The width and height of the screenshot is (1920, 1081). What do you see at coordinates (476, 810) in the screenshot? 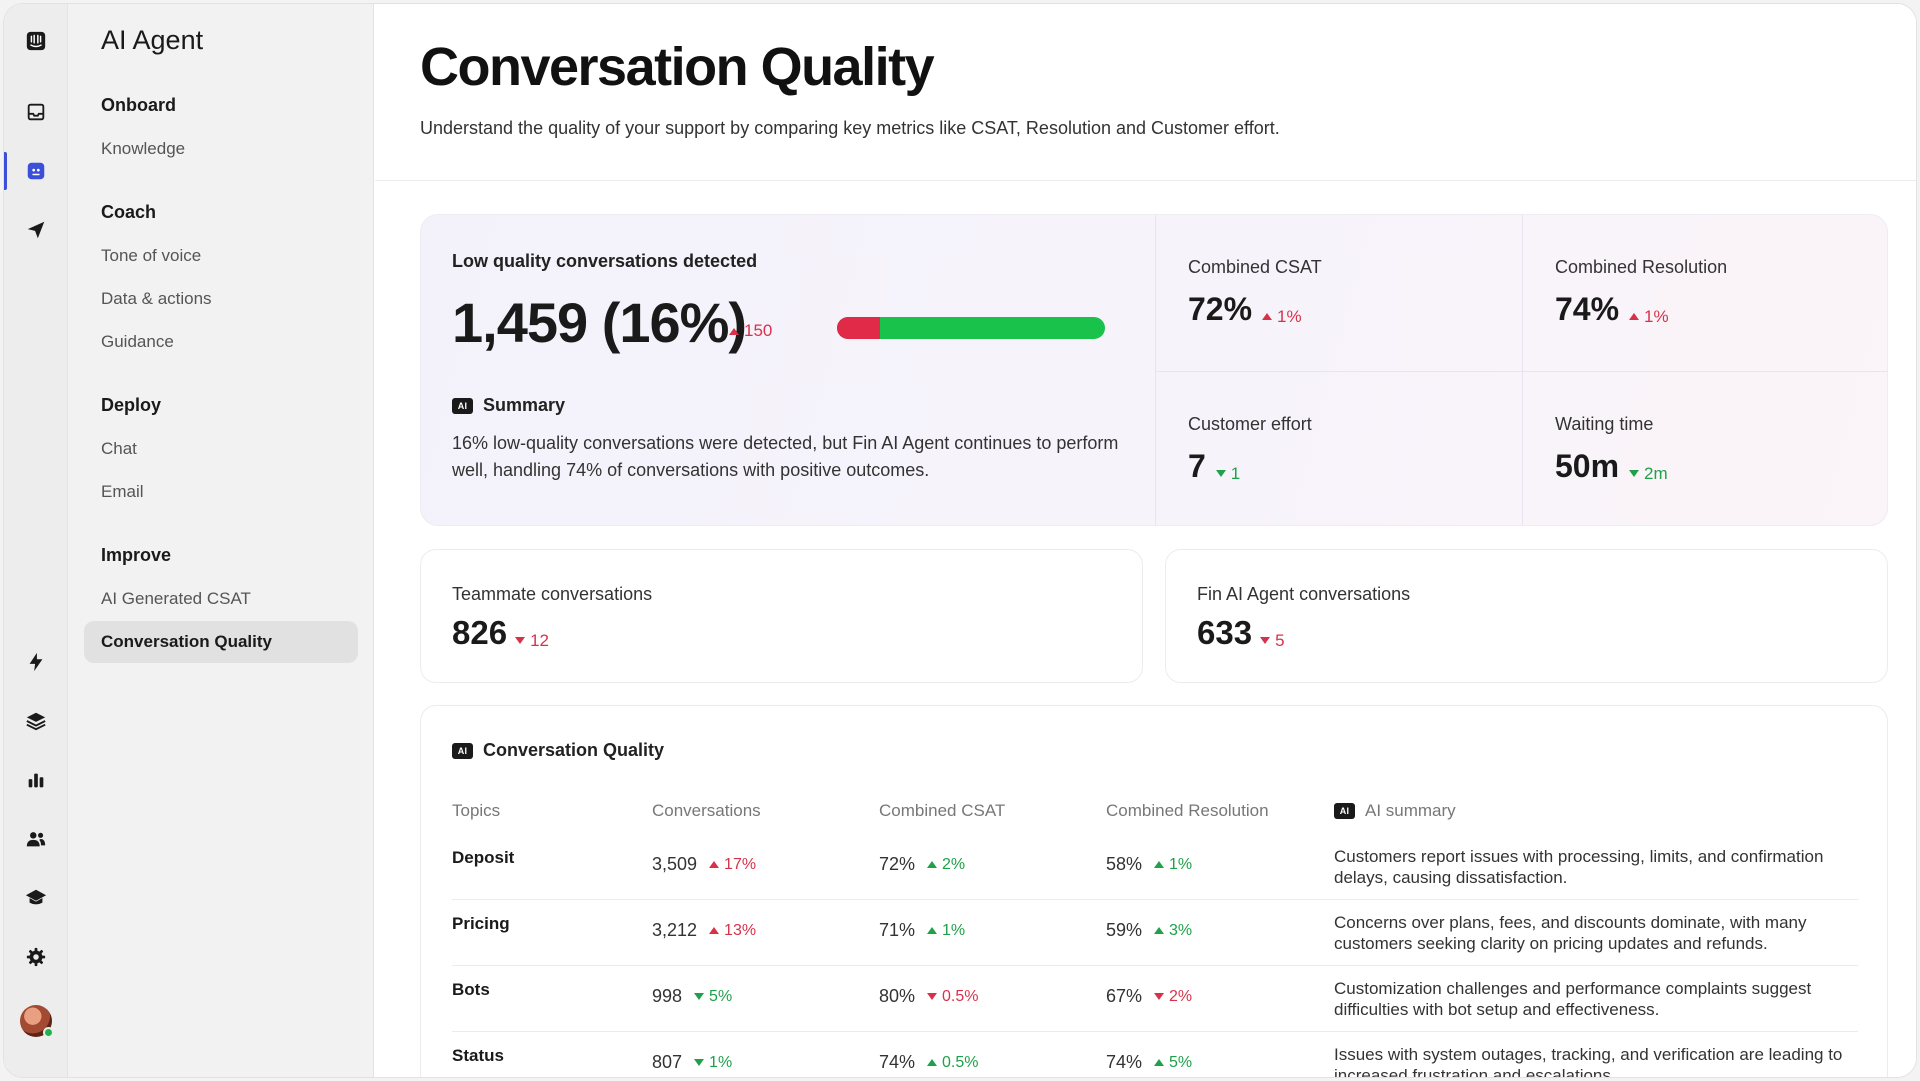
I see `column-header-topics: Topics` at bounding box center [476, 810].